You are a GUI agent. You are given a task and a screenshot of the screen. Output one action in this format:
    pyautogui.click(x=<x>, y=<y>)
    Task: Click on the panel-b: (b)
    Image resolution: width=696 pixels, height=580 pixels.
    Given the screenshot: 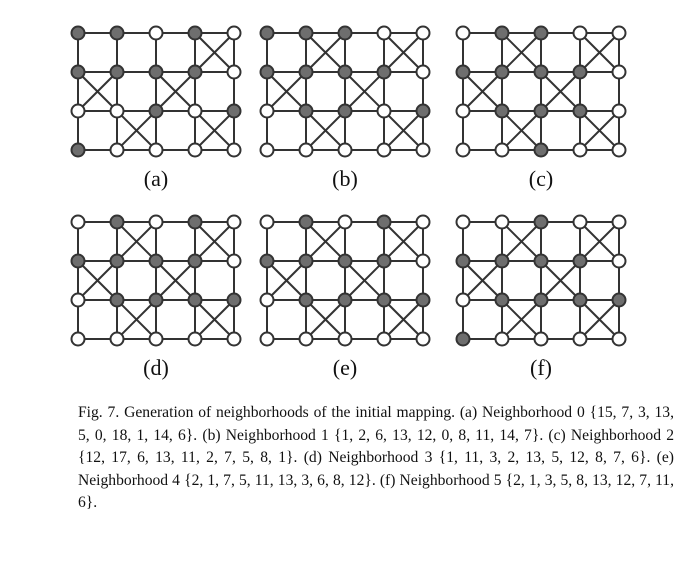 What is the action you would take?
    pyautogui.click(x=345, y=108)
    